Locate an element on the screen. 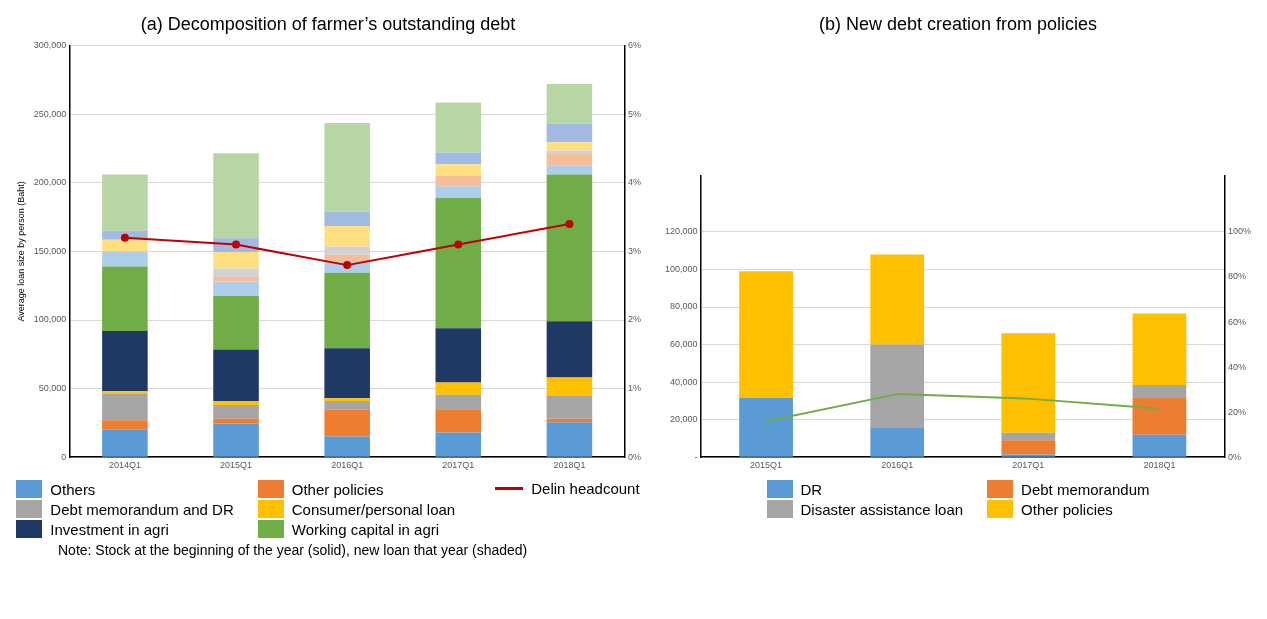  y2-tick-label: 6% is located at coordinates (634, 45).